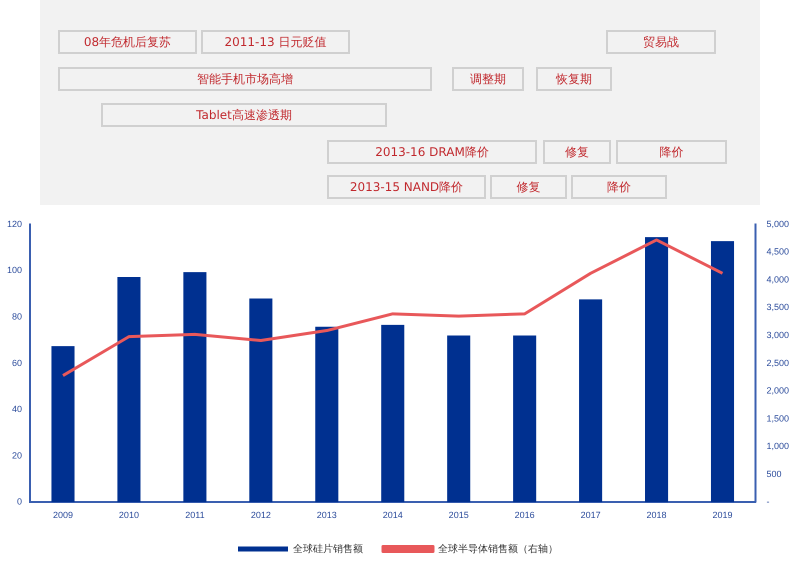 This screenshot has height=566, width=800. I want to click on y-tick-label: 120, so click(14, 223).